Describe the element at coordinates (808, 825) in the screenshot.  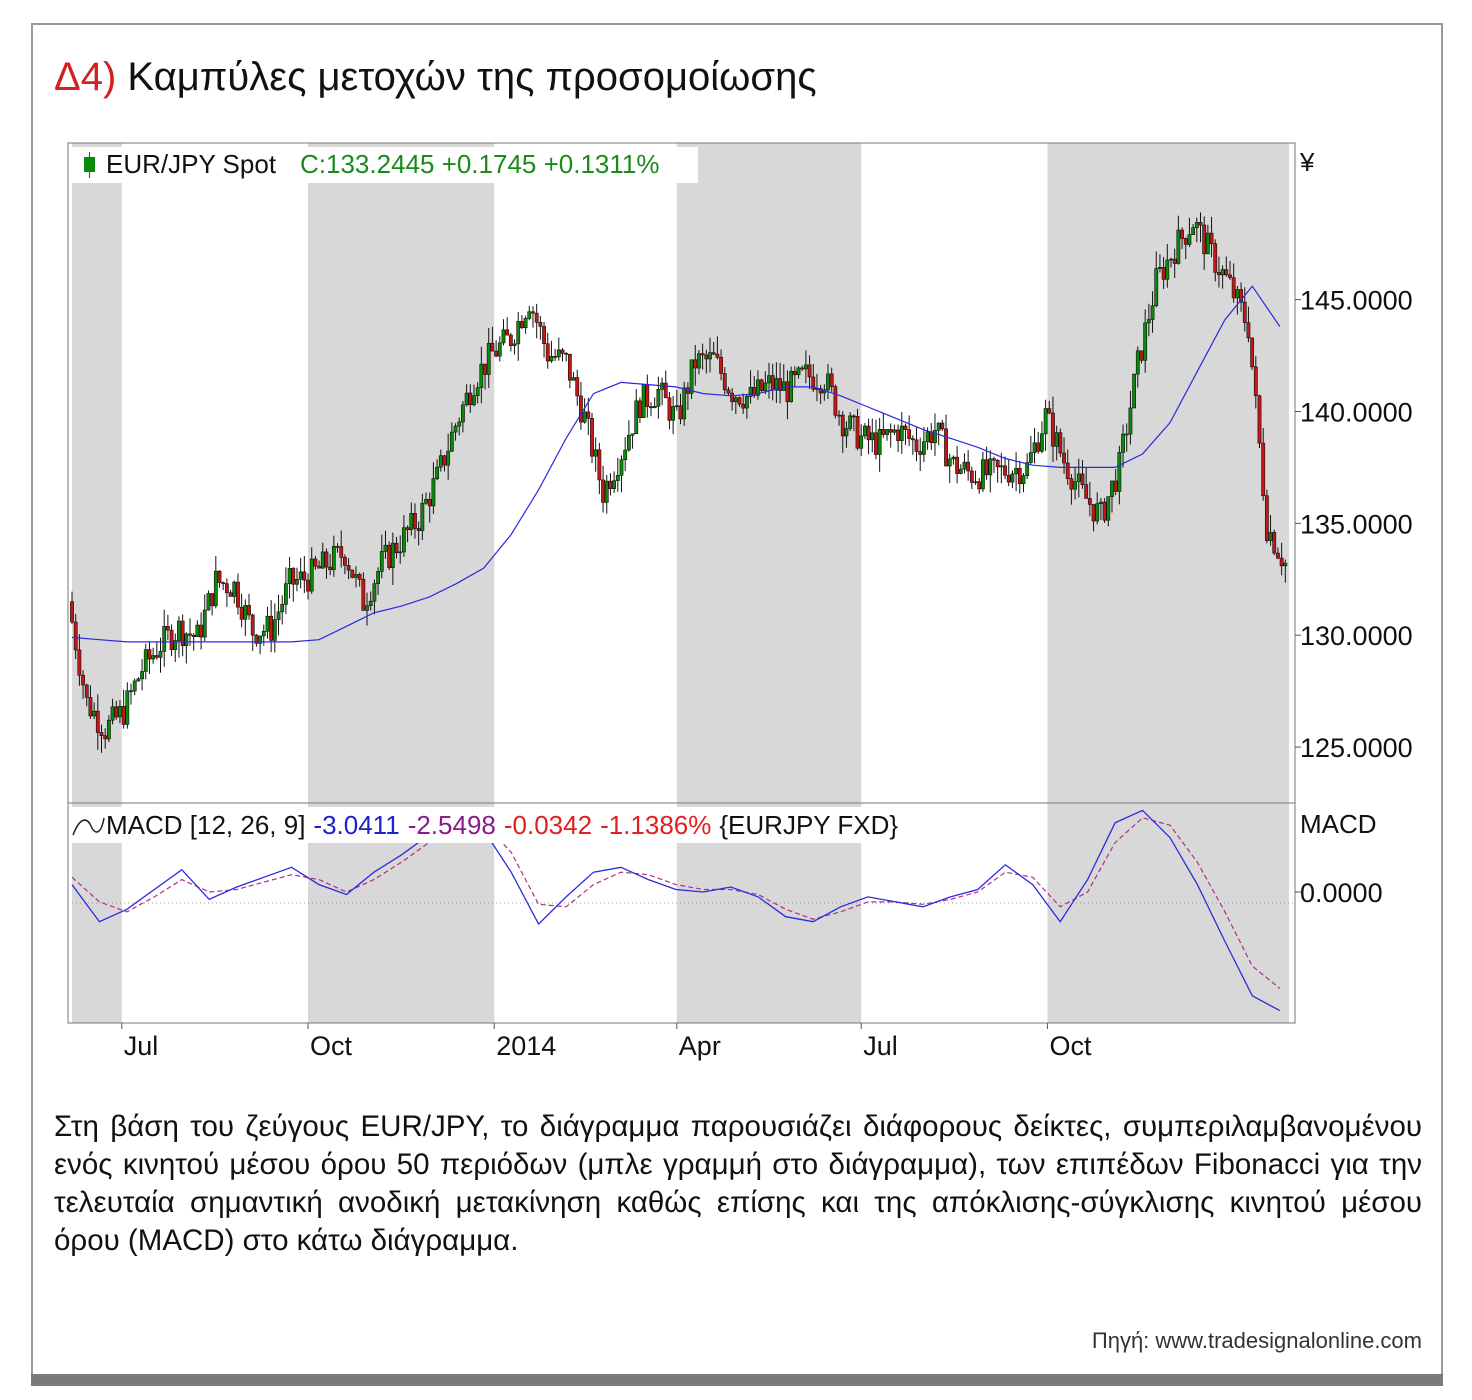
I see `macd-legend-symbol: {EURJPY FXD}` at that location.